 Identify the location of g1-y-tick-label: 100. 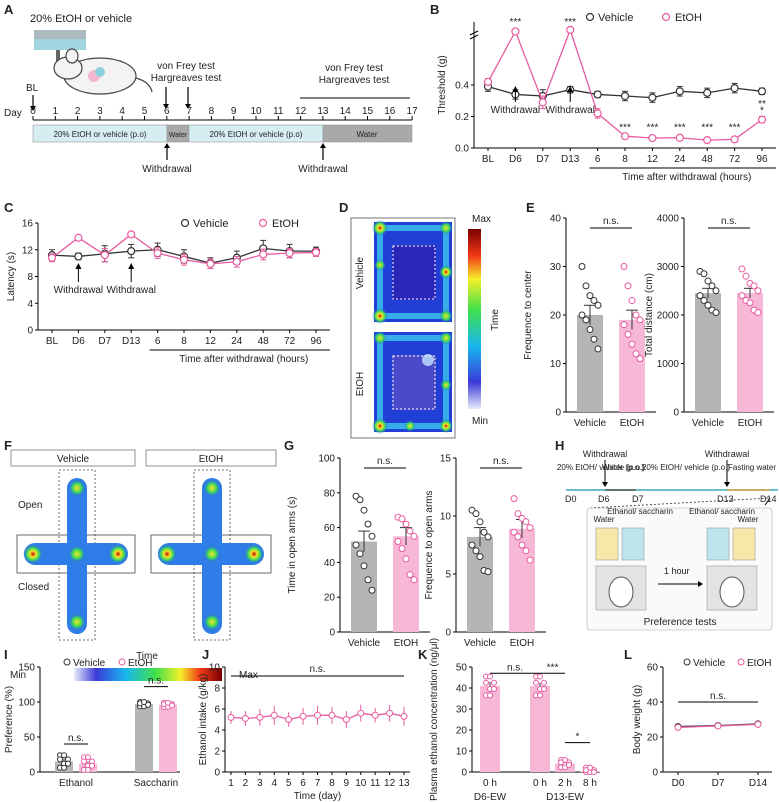
(326, 459).